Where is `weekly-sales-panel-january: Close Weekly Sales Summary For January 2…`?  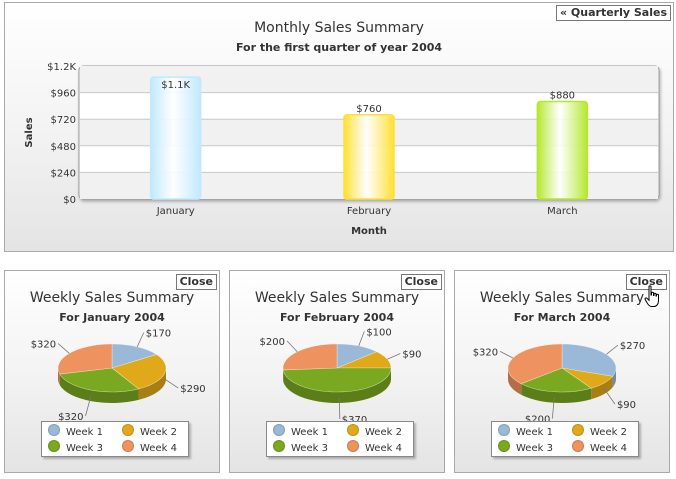 weekly-sales-panel-january: Close Weekly Sales Summary For January 2… is located at coordinates (112, 371).